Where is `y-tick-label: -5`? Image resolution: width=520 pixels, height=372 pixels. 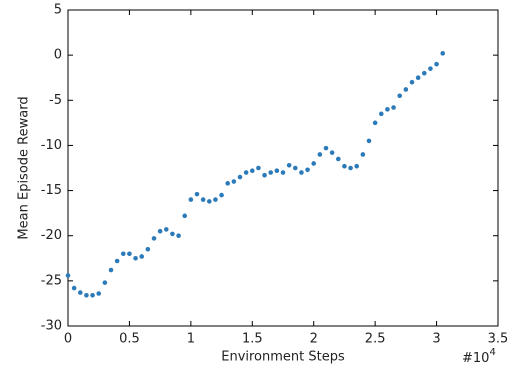
y-tick-label: -5 is located at coordinates (55, 100).